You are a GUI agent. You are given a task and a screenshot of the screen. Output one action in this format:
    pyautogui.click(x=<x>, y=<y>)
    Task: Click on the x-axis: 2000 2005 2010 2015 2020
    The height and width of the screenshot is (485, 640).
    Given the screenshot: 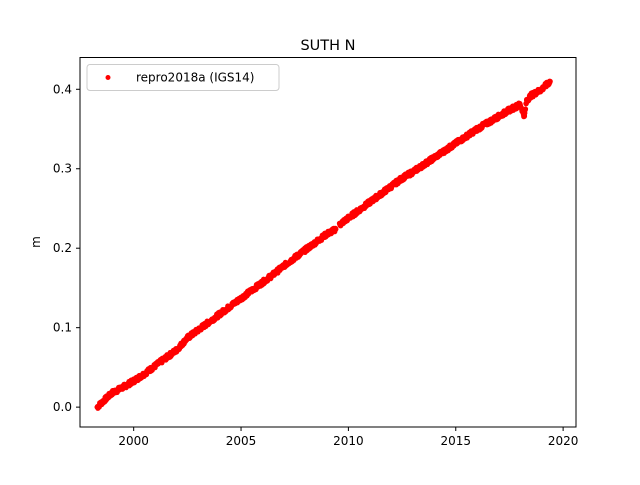 What is the action you would take?
    pyautogui.click(x=348, y=437)
    